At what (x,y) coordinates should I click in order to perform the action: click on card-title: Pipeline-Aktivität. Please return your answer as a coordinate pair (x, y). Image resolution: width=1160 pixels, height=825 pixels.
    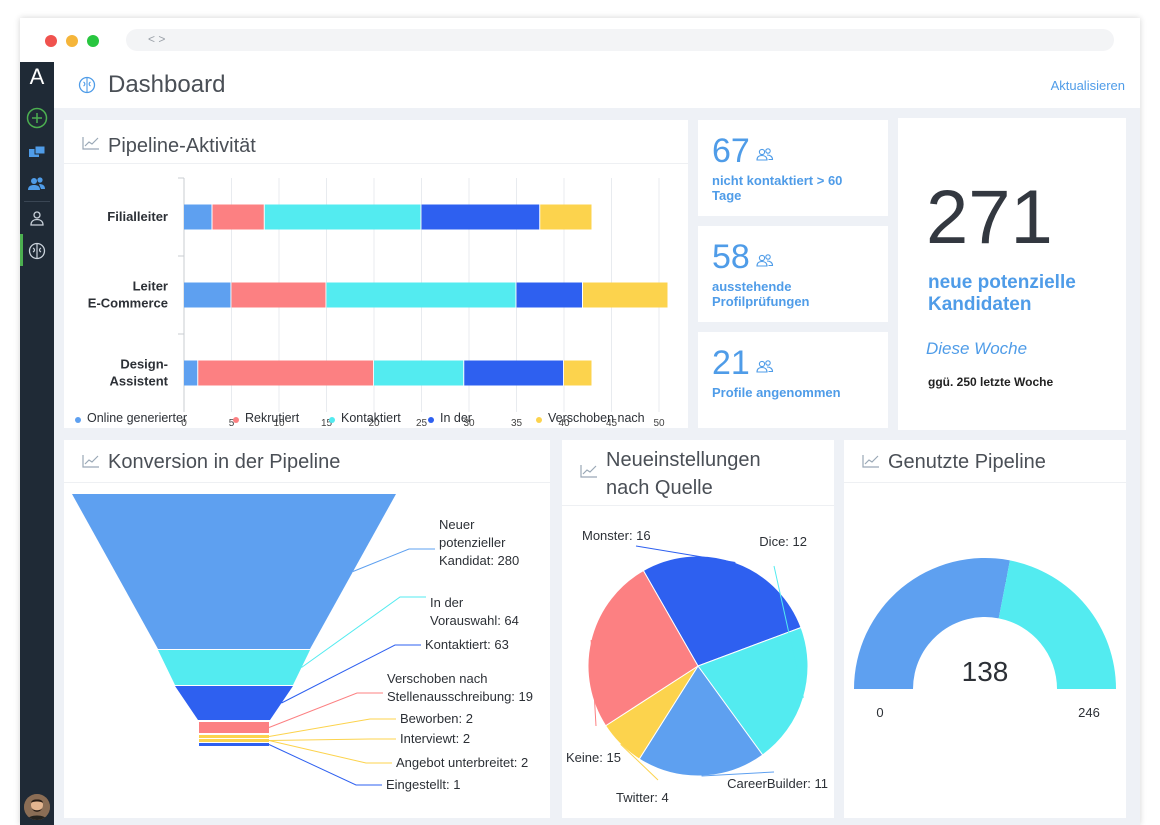
    Looking at the image, I should click on (182, 146).